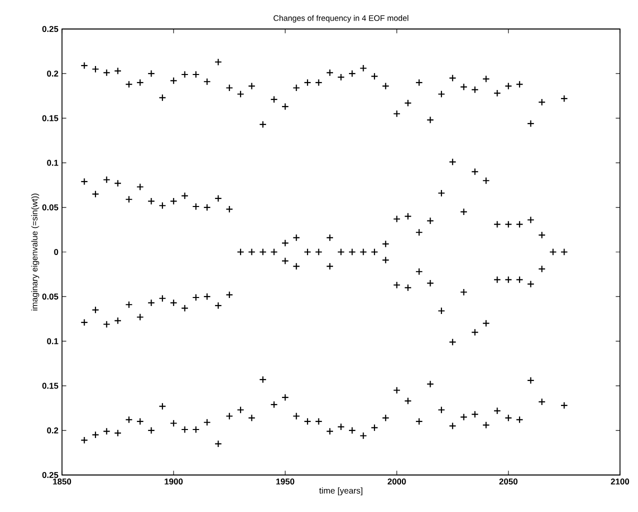 This screenshot has width=638, height=512. I want to click on x-axis-title: time [years], so click(340, 491).